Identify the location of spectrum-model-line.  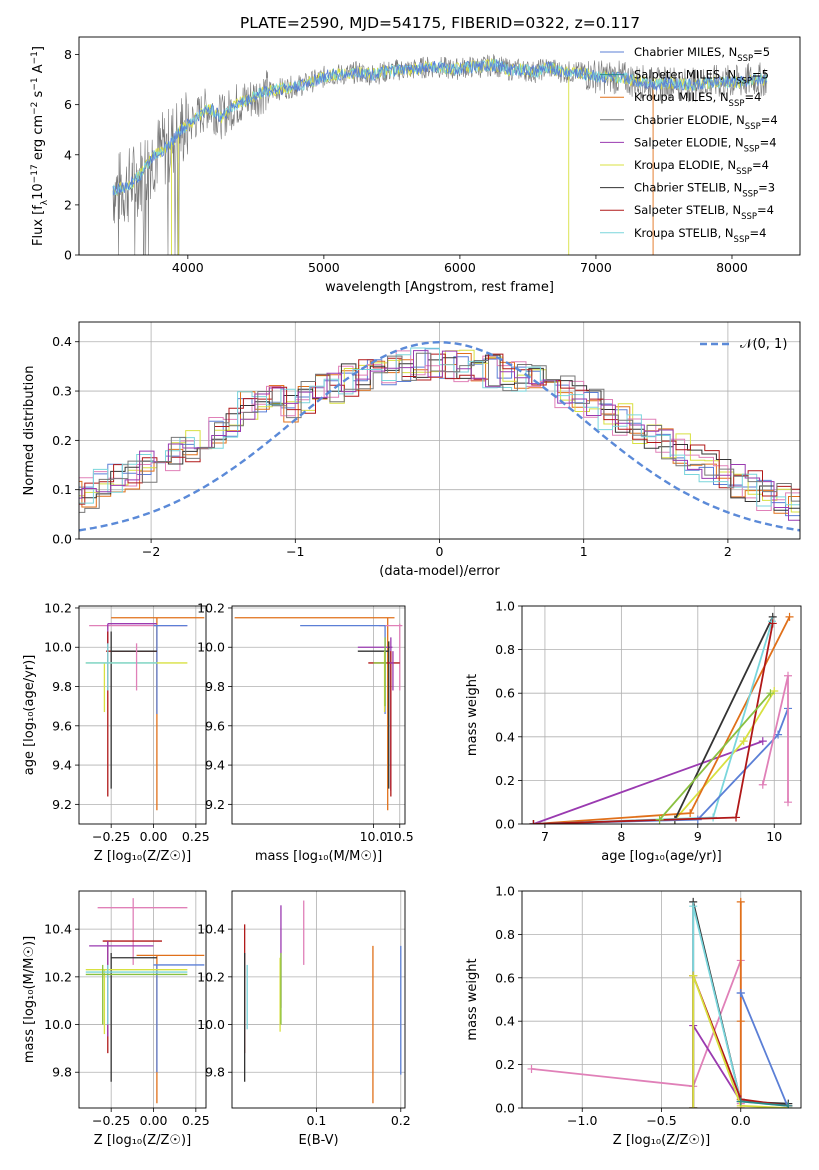
(440, 127).